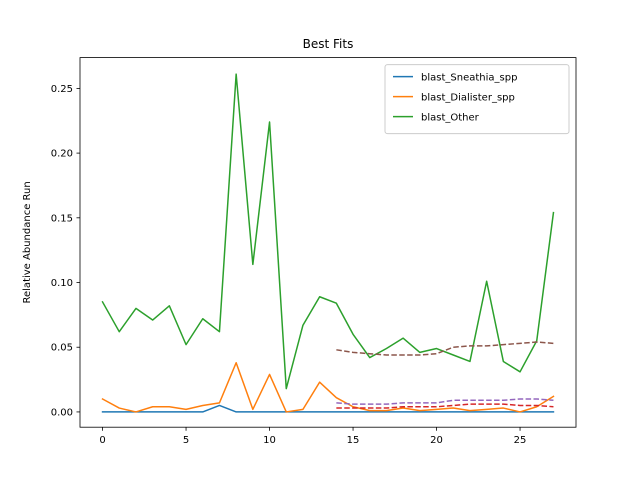 This screenshot has width=640, height=480. What do you see at coordinates (62, 218) in the screenshot?
I see `y-tick-label: 0.15` at bounding box center [62, 218].